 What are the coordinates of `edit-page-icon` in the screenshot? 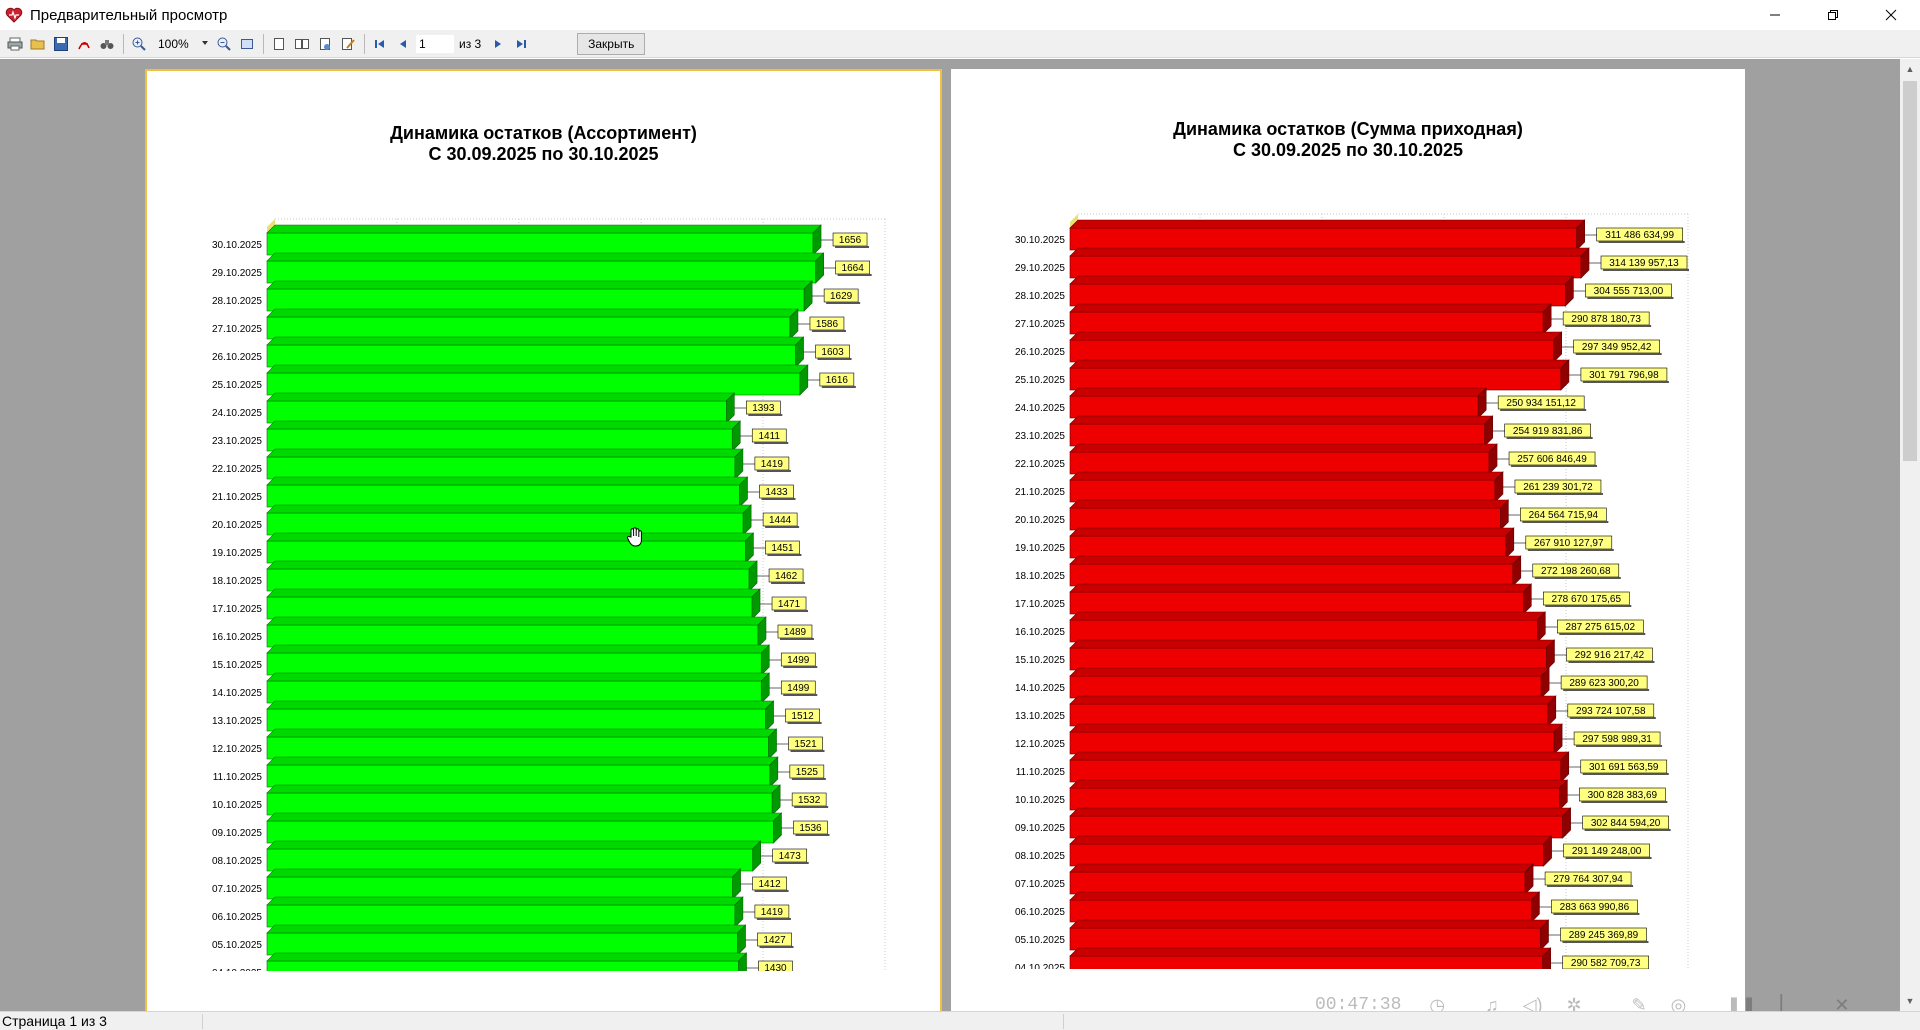 It's located at (348, 44).